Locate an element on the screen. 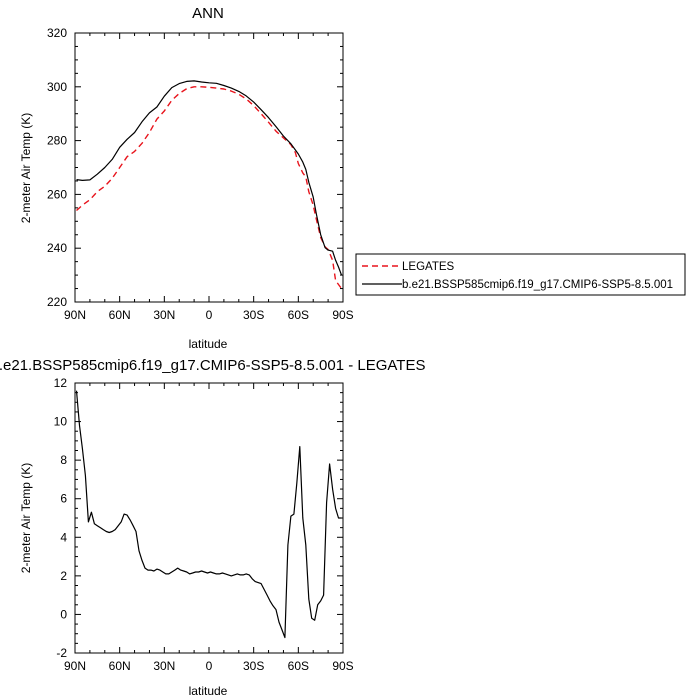 This screenshot has width=700, height=700. y-tick-label: -2 is located at coordinates (61, 653).